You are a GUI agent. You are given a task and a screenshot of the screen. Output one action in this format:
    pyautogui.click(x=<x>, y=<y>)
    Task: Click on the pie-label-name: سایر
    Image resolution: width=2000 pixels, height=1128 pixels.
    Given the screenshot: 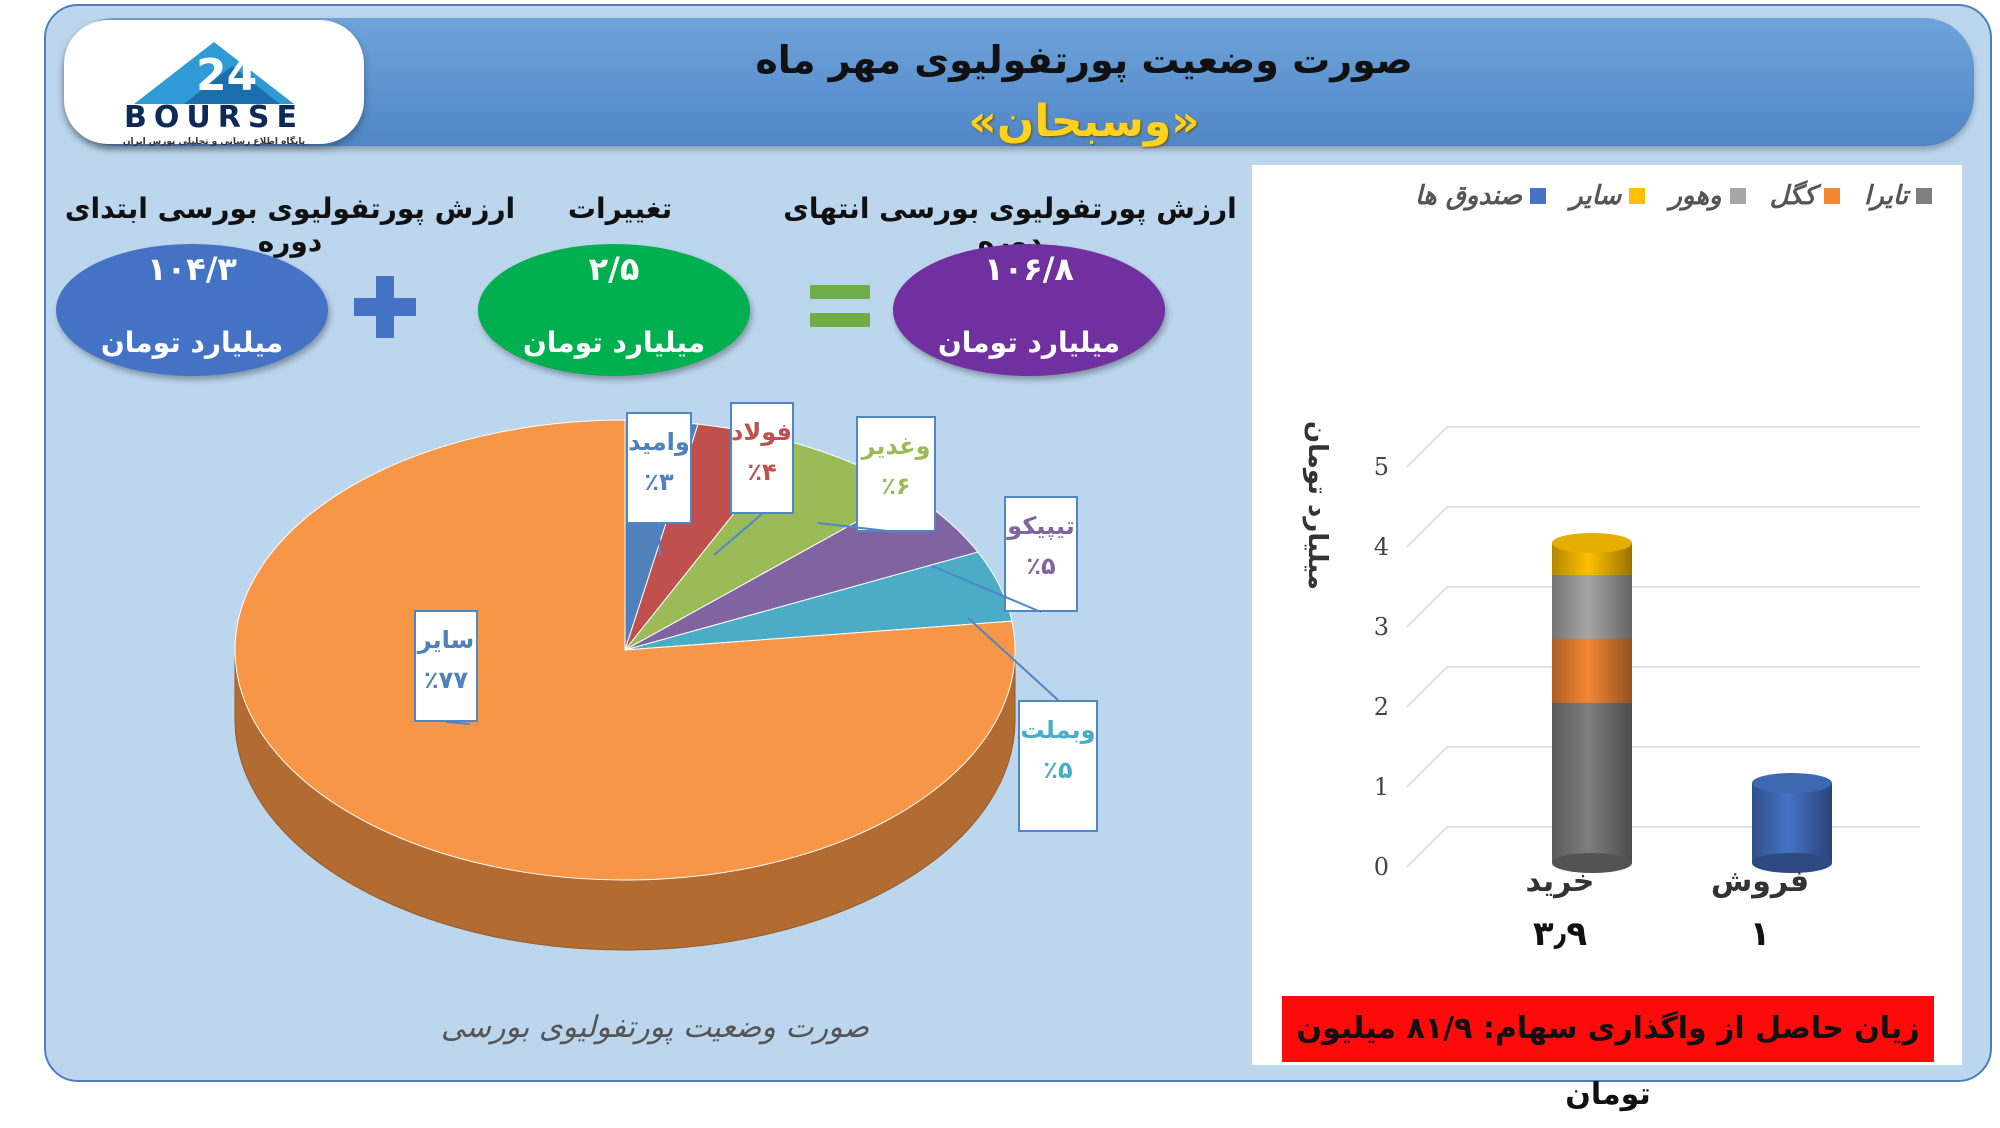 What is the action you would take?
    pyautogui.click(x=446, y=640)
    